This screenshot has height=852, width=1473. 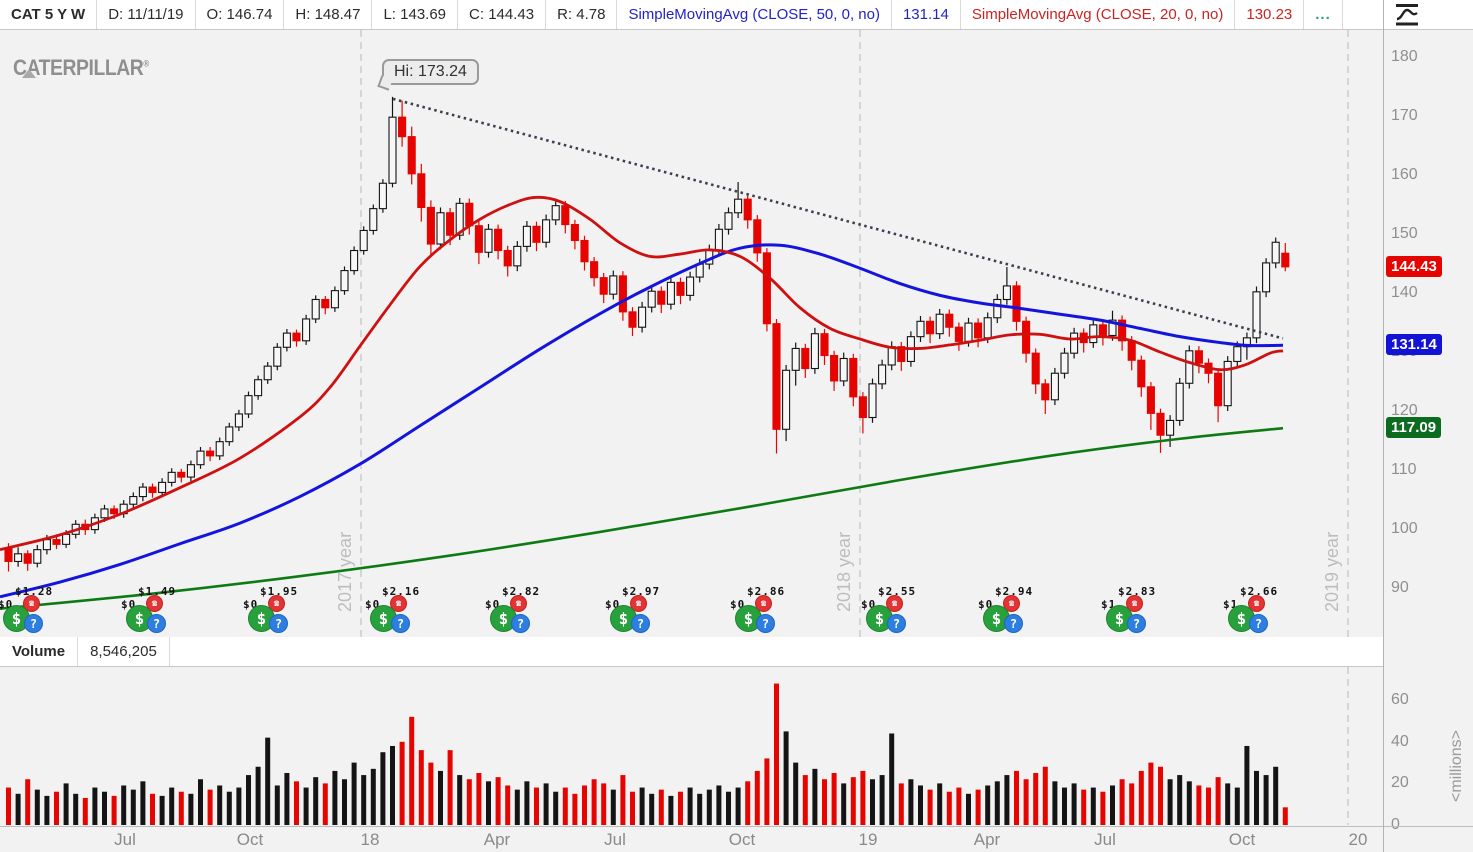 I want to click on topbar-cell: SimpleMovingAvg (CLOSE, 20, 0, no), so click(x=1098, y=14).